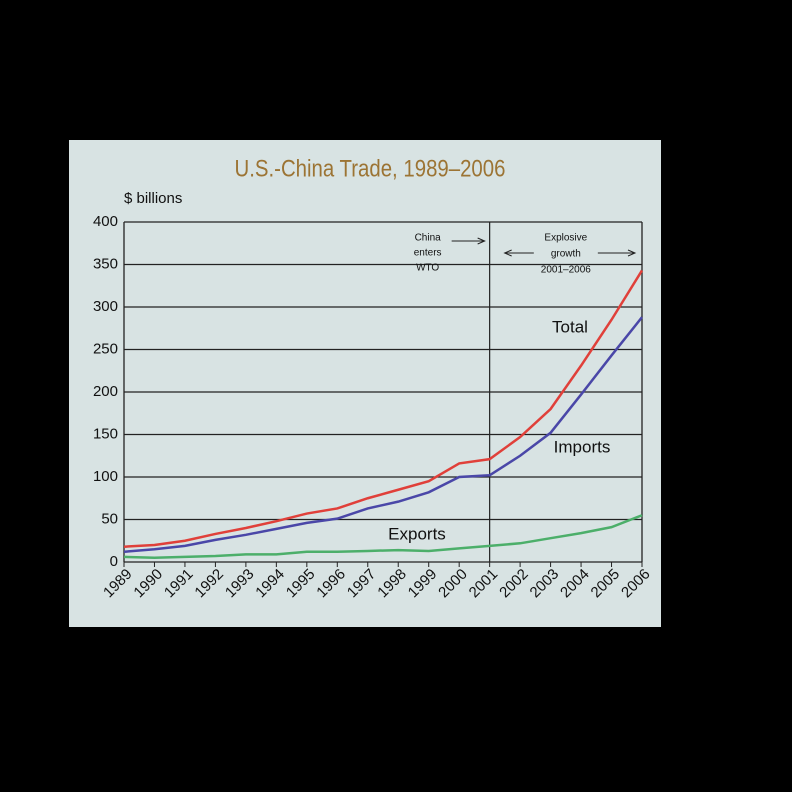 Image resolution: width=792 pixels, height=792 pixels. I want to click on series-line, so click(383, 537).